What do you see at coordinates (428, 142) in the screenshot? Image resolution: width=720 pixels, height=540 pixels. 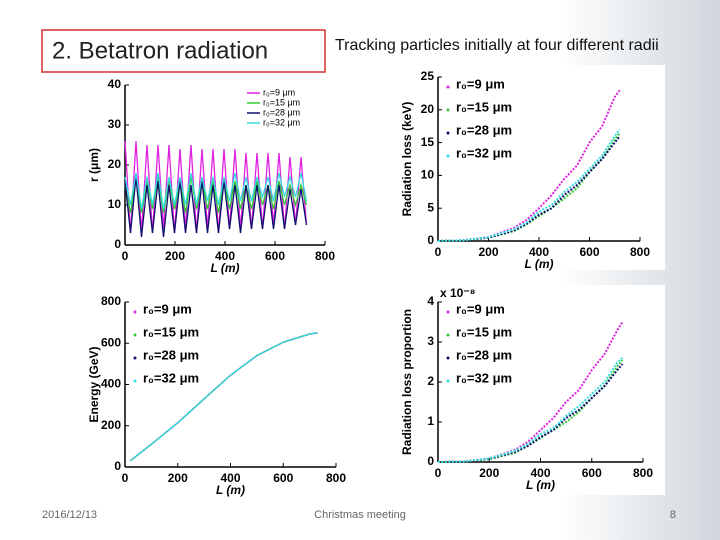 I see `y-tick-label: 15` at bounding box center [428, 142].